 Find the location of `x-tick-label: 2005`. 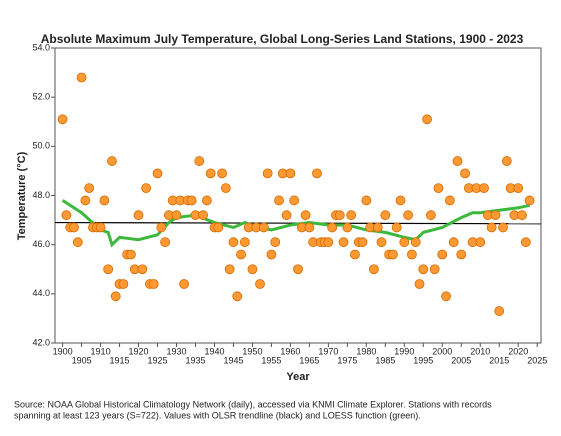

x-tick-label: 2005 is located at coordinates (461, 360).